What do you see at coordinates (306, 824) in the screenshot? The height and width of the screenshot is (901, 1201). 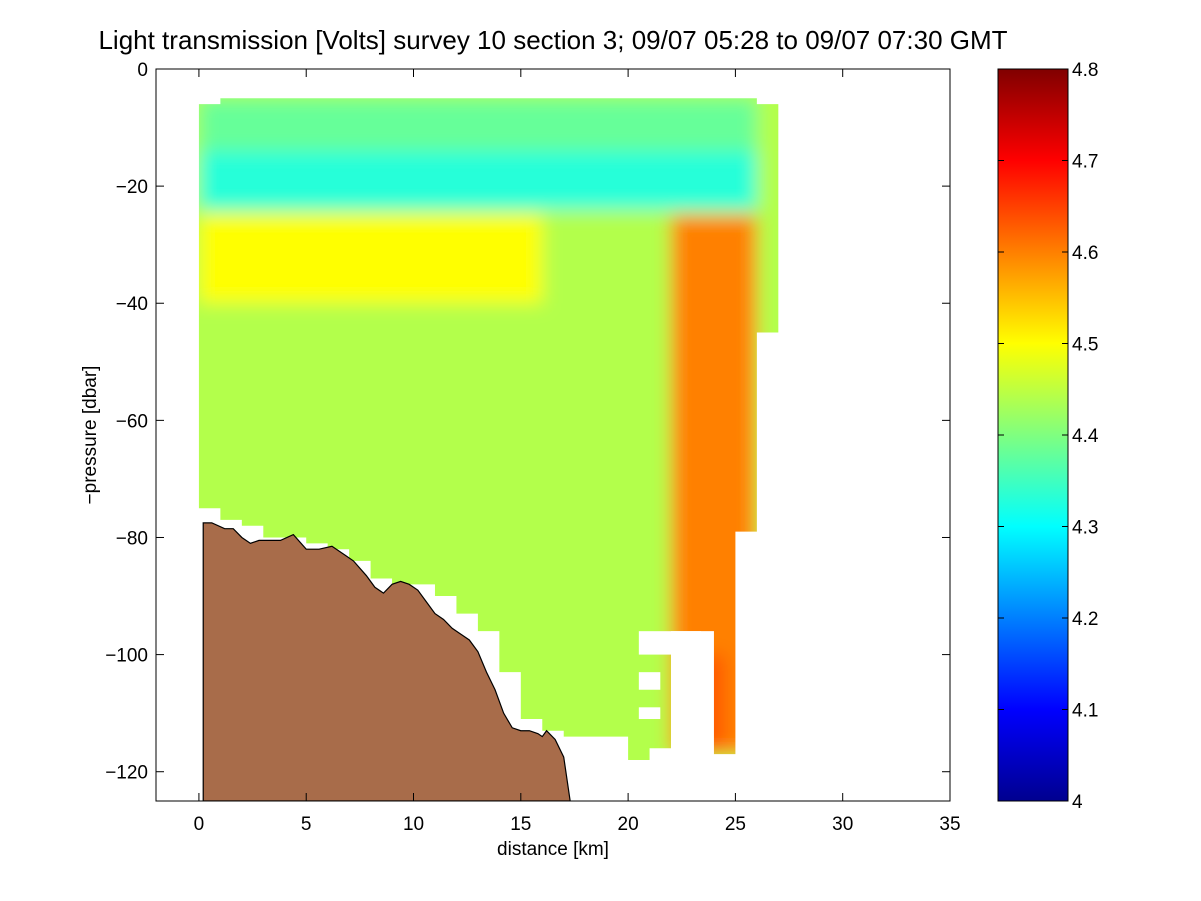 I see `x-tick-label: 5` at bounding box center [306, 824].